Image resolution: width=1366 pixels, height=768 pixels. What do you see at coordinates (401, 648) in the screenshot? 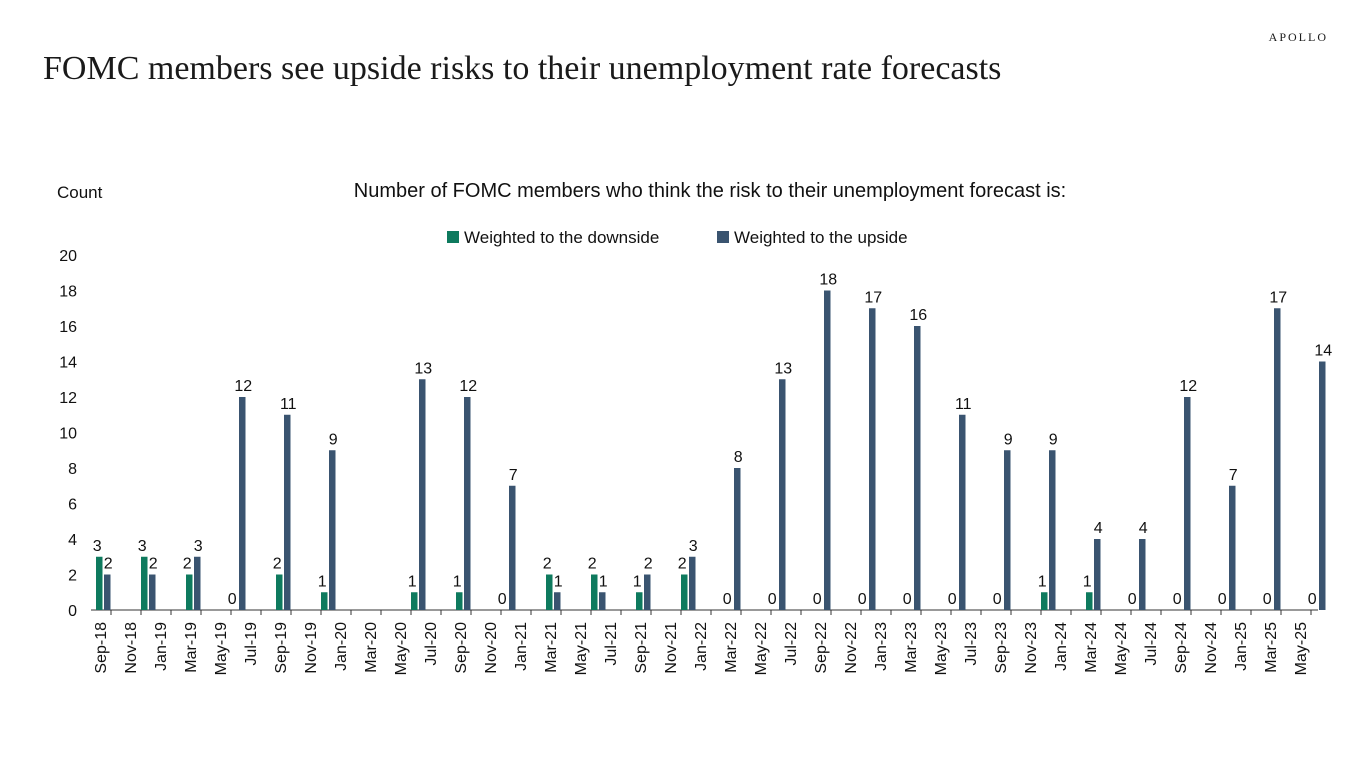
I see `x-tick-label: May-20` at bounding box center [401, 648].